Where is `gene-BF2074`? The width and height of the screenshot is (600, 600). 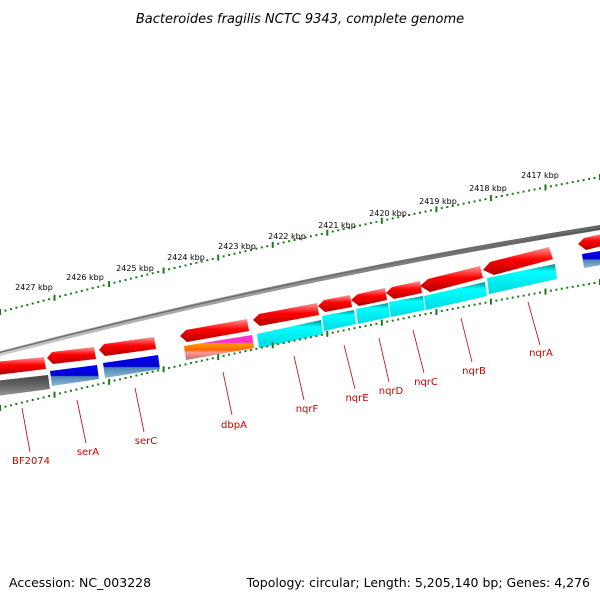 gene-BF2074 is located at coordinates (25, 376).